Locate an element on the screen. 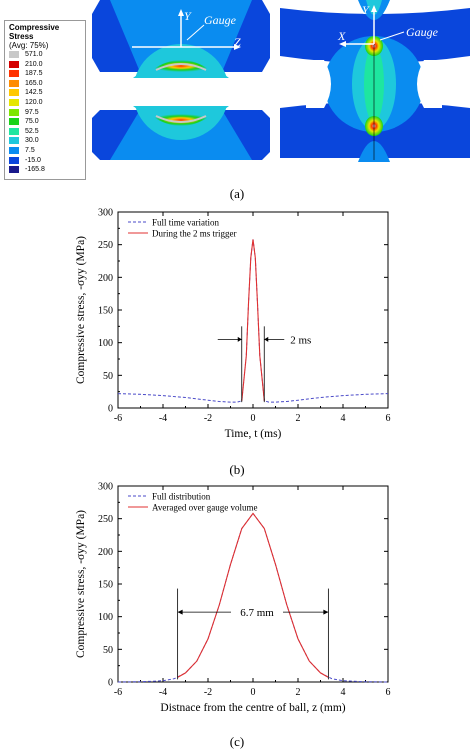  legend-entry: 571.0 is located at coordinates (26, 54).